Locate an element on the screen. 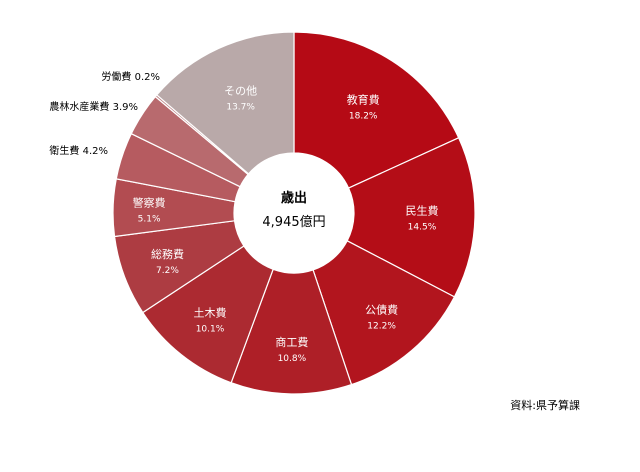  slice-1-label: 教育費 is located at coordinates (363, 99).